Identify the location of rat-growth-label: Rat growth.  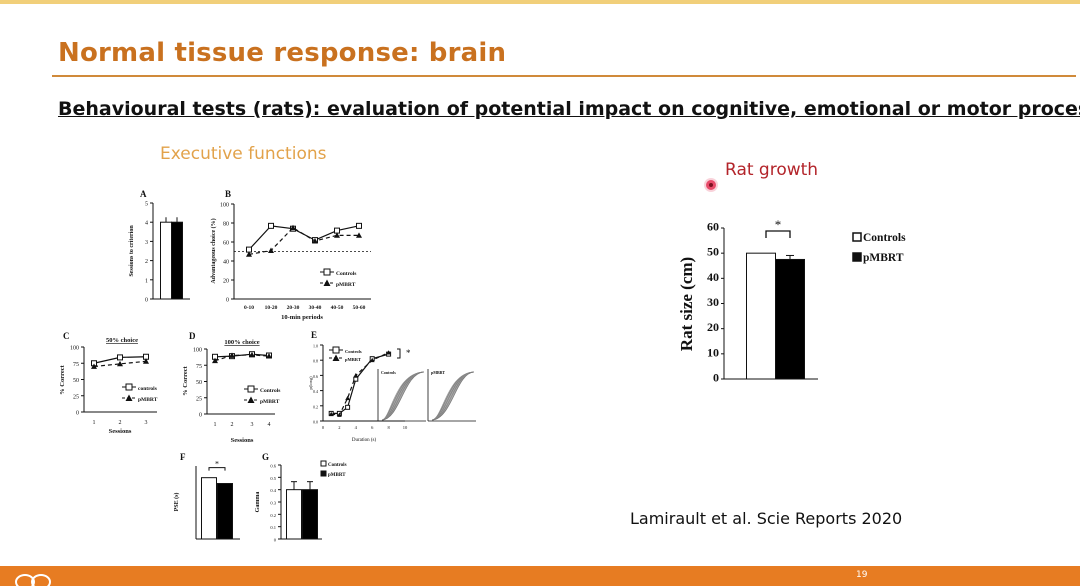
(772, 170).